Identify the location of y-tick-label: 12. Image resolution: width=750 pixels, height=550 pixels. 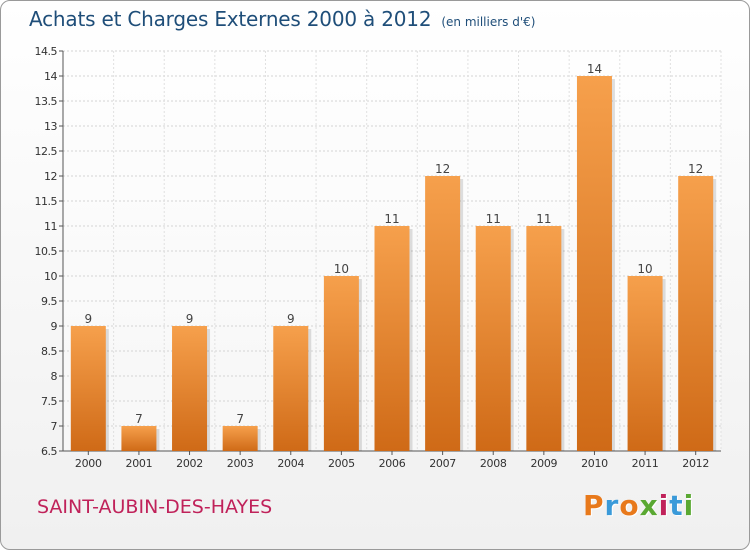
(50, 176).